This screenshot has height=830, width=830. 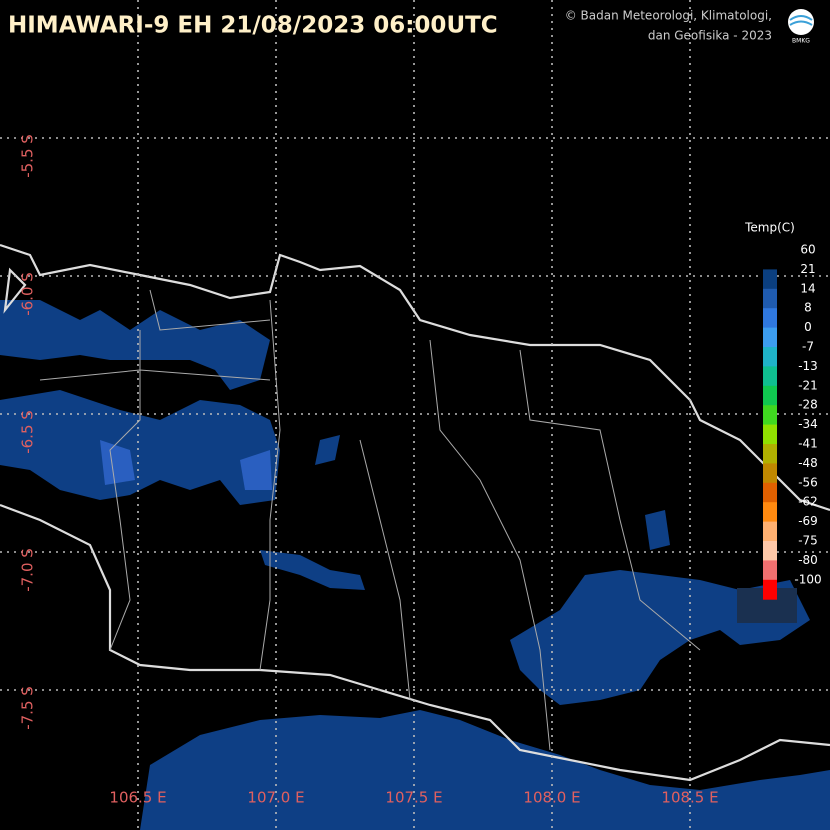 I want to click on colorbar-label: 0, so click(x=808, y=327).